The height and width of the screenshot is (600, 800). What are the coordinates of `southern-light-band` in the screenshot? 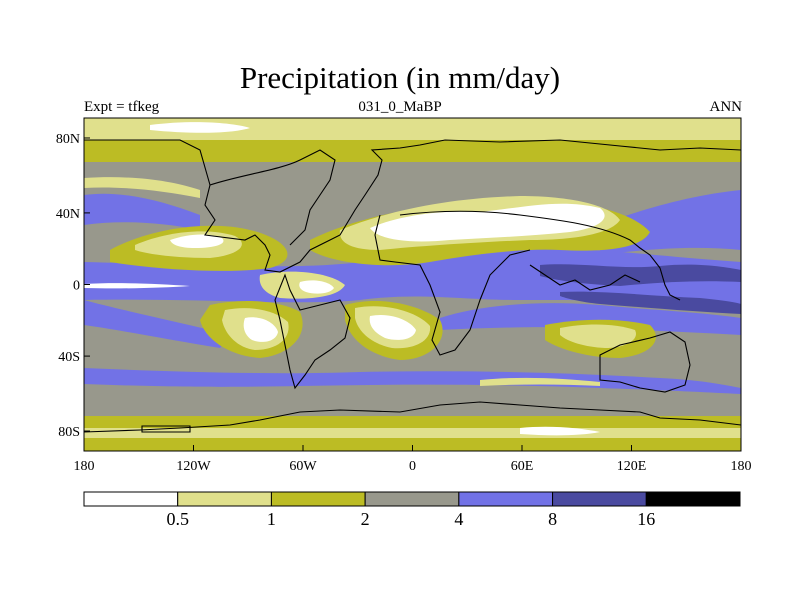 It's located at (540, 381).